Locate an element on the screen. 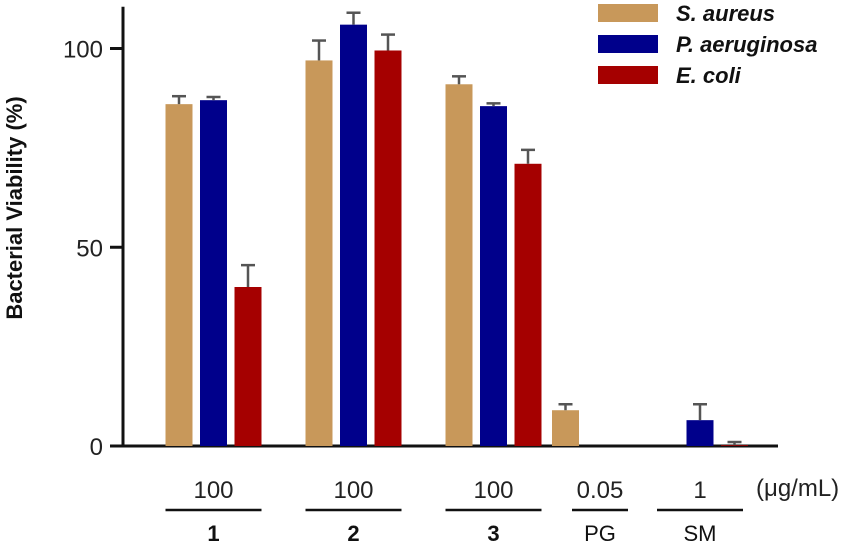  legend: S. aureus P. aeruginosa E. coli is located at coordinates (707, 44).